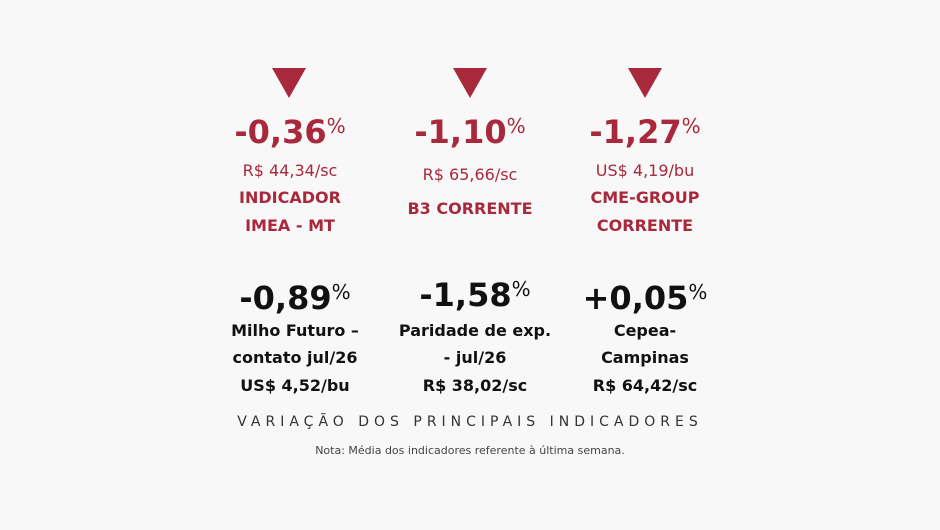  Describe the element at coordinates (470, 422) in the screenshot. I see `section-heading: VARIAÇÃO DOS PRINCIPAIS INDICADORES` at that location.